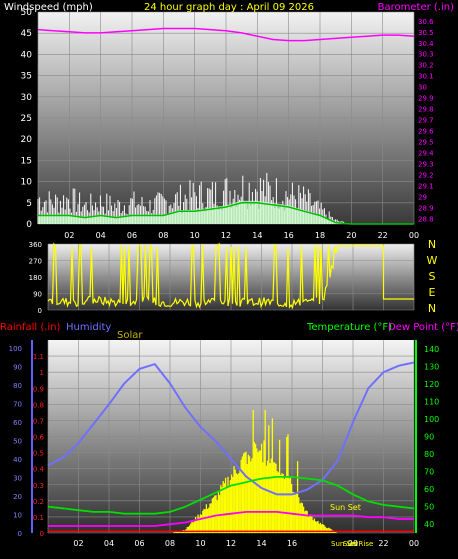  What do you see at coordinates (229, 7) in the screenshot?
I see `graph-title: 24 hour graph day : April 09 2026` at bounding box center [229, 7].